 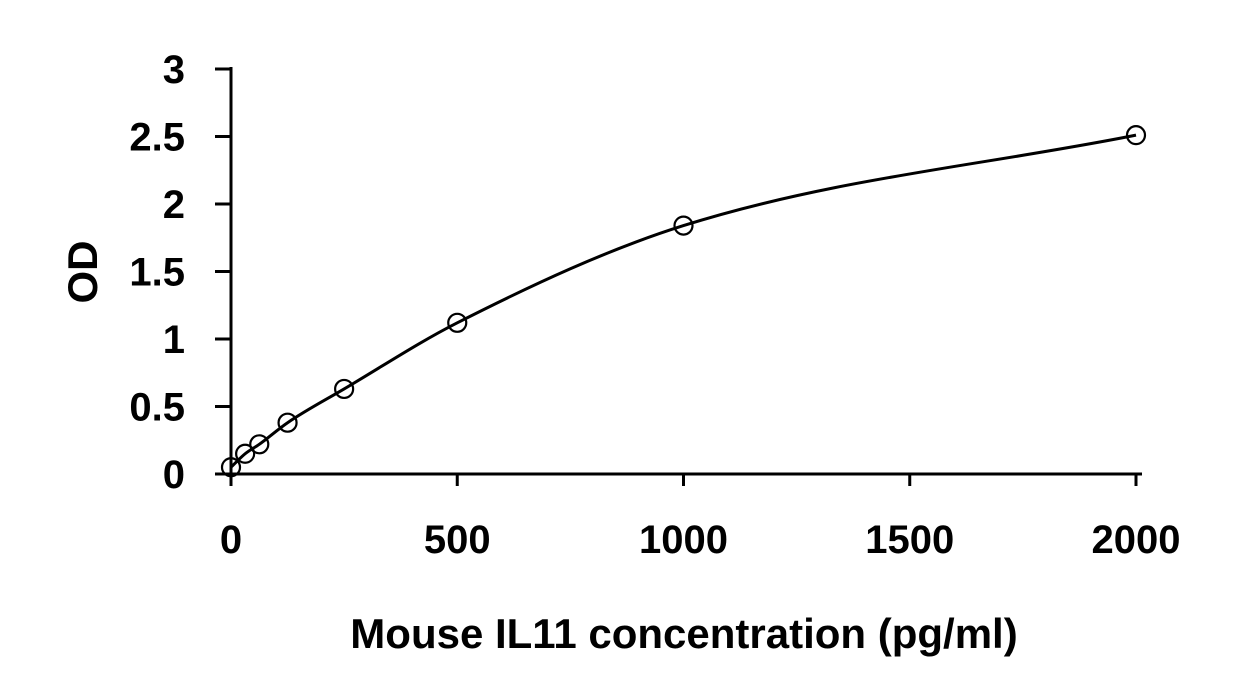 I want to click on x-tick-label: 500, so click(x=457, y=540).